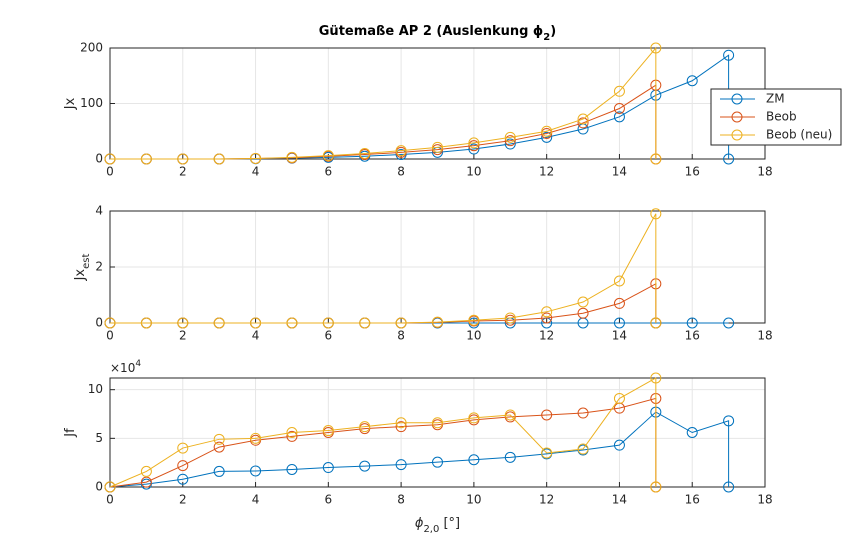 Image resolution: width=843 pixels, height=547 pixels. Describe the element at coordinates (431, 529) in the screenshot. I see `x-label-subscript: 2,0` at that location.